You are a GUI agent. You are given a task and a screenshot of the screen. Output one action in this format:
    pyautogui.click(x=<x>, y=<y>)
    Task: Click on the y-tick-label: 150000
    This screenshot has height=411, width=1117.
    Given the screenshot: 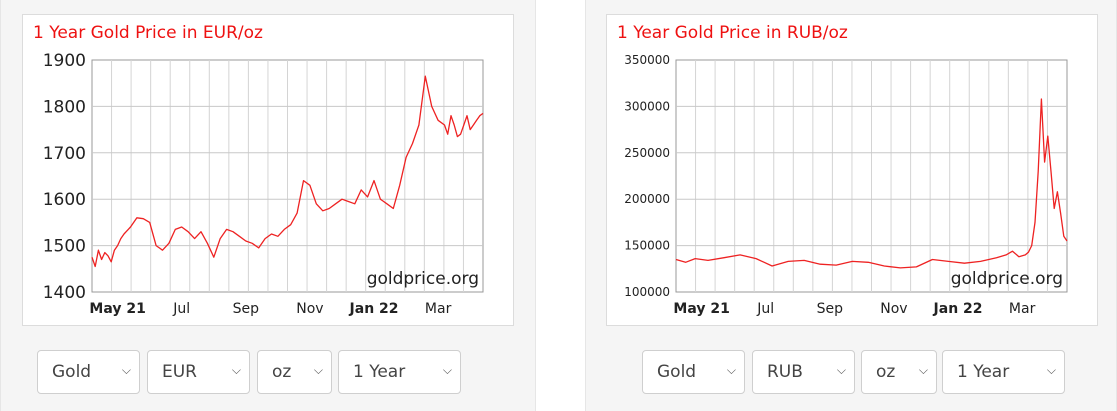 What is the action you would take?
    pyautogui.click(x=647, y=246)
    